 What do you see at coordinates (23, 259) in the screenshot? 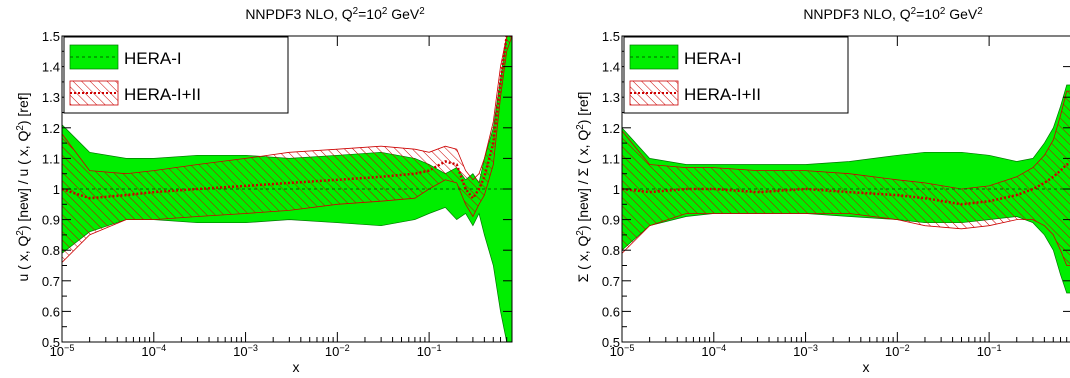
I see `y-label-part: u ( x, Q` at bounding box center [23, 259].